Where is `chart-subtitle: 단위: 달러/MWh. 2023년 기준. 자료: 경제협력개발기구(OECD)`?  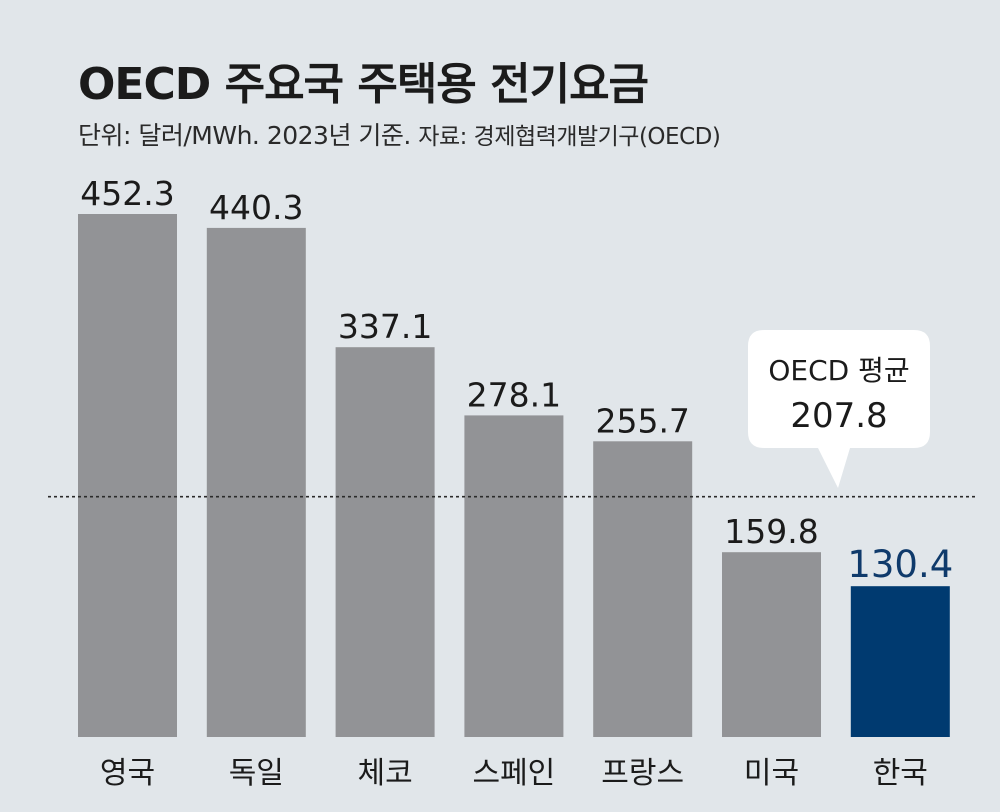 chart-subtitle: 단위: 달러/MWh. 2023년 기준. 자료: 경제협력개발기구(OECD) is located at coordinates (399, 134).